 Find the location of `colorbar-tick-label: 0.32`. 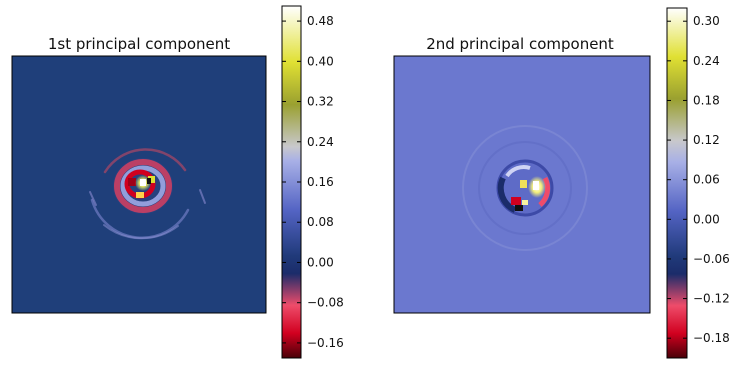

colorbar-tick-label: 0.32 is located at coordinates (320, 102).